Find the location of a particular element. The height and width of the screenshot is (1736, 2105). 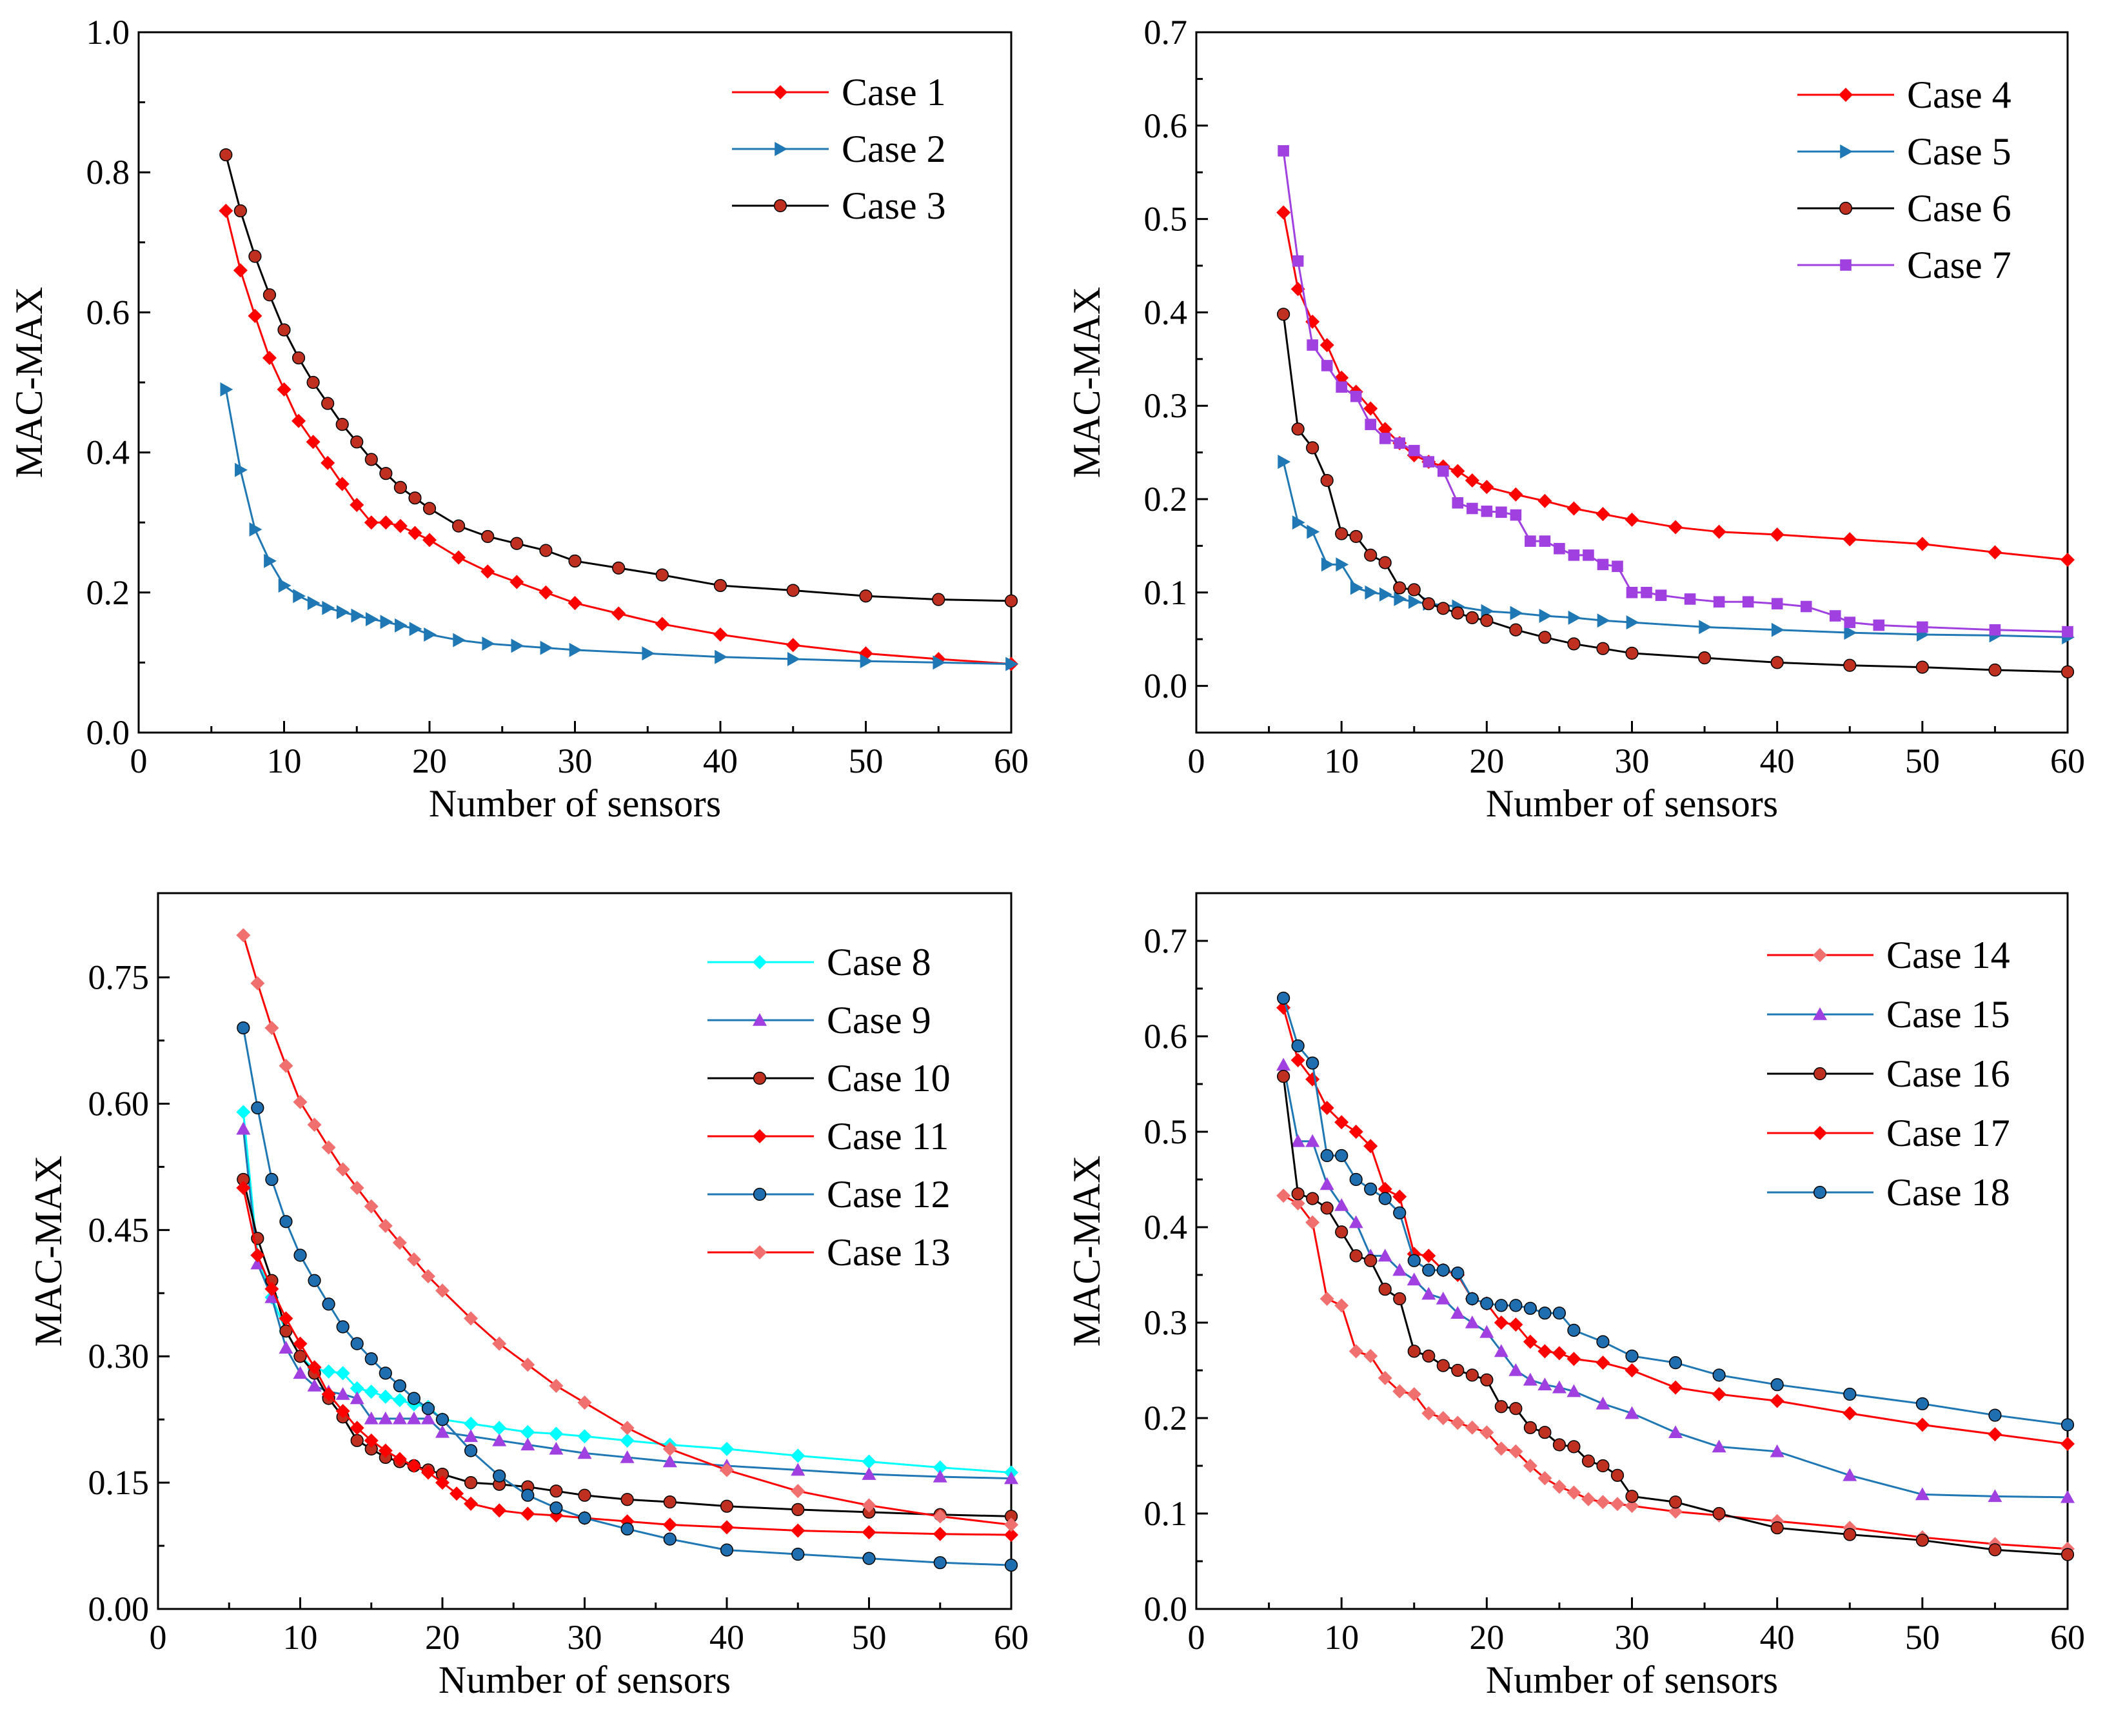

x-tick-label: 40 is located at coordinates (1777, 761).